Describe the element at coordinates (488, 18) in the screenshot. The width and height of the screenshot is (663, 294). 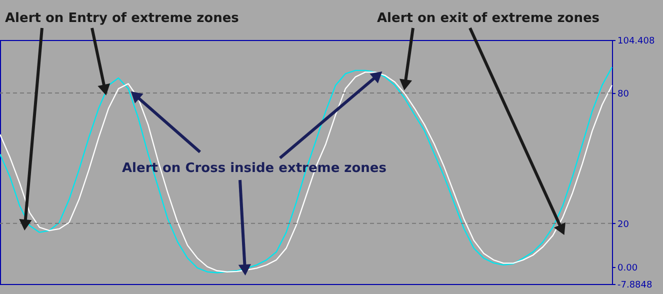
I see `text: Alert on exit of extreme zones` at that location.